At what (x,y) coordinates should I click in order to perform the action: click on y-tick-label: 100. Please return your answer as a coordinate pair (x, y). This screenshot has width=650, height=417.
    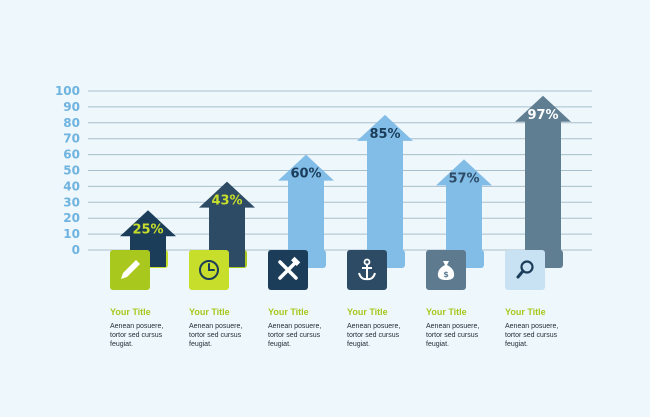
    Looking at the image, I should click on (67, 91).